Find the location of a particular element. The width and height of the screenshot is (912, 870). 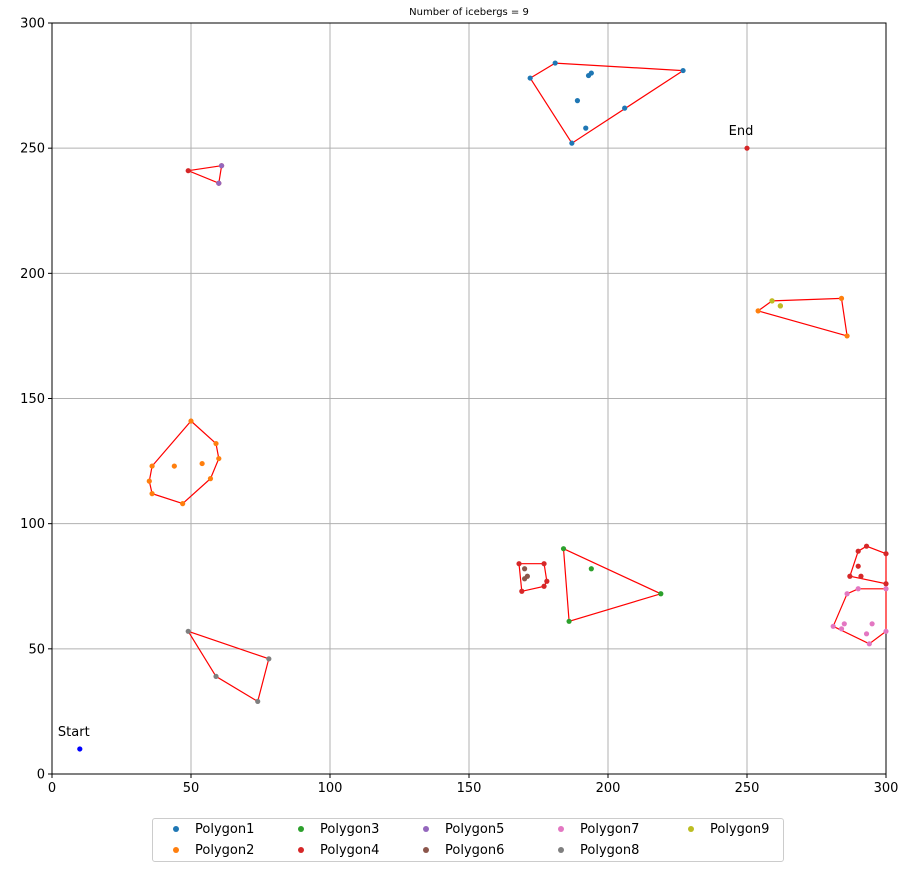

x-tick-label: 100 is located at coordinates (330, 788).